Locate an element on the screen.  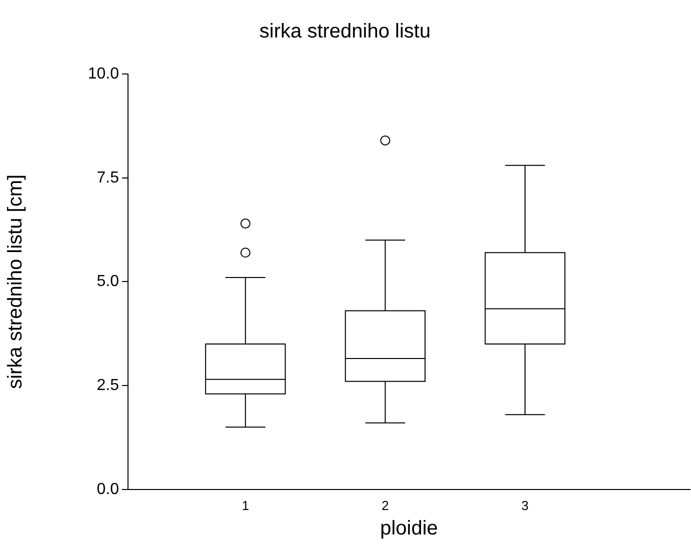
y-tick-label: 10.0 is located at coordinates (104, 73).